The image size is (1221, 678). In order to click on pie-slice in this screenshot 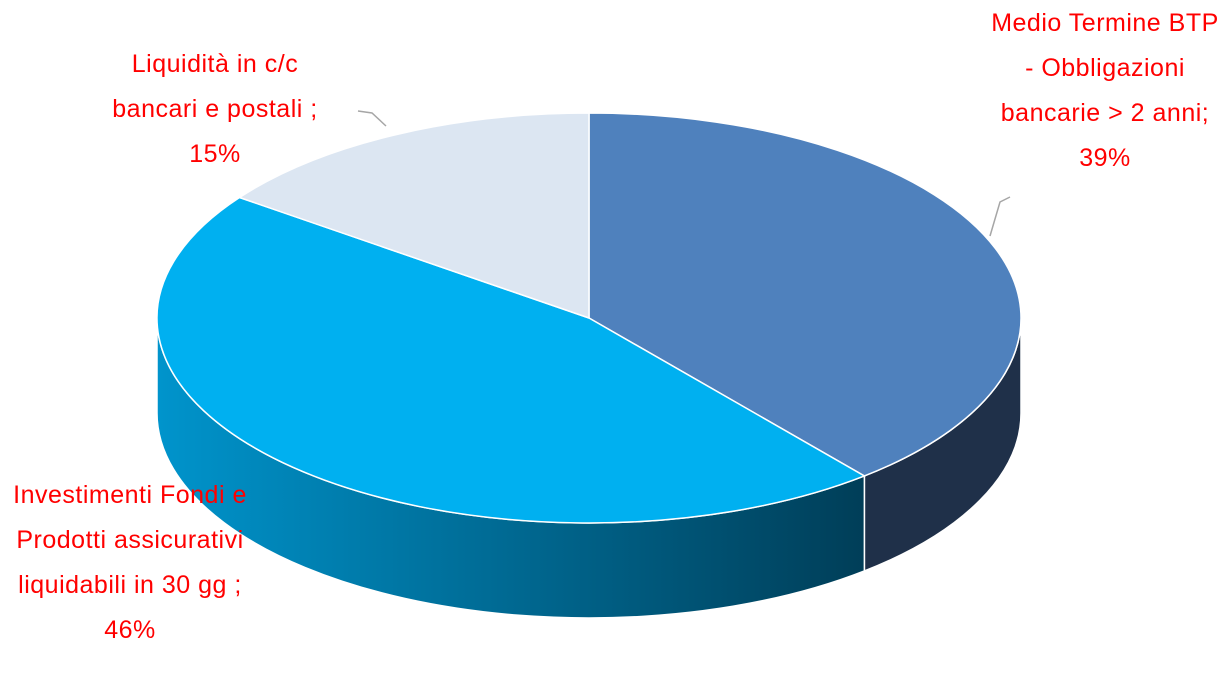, I will do `click(413, 216)`.